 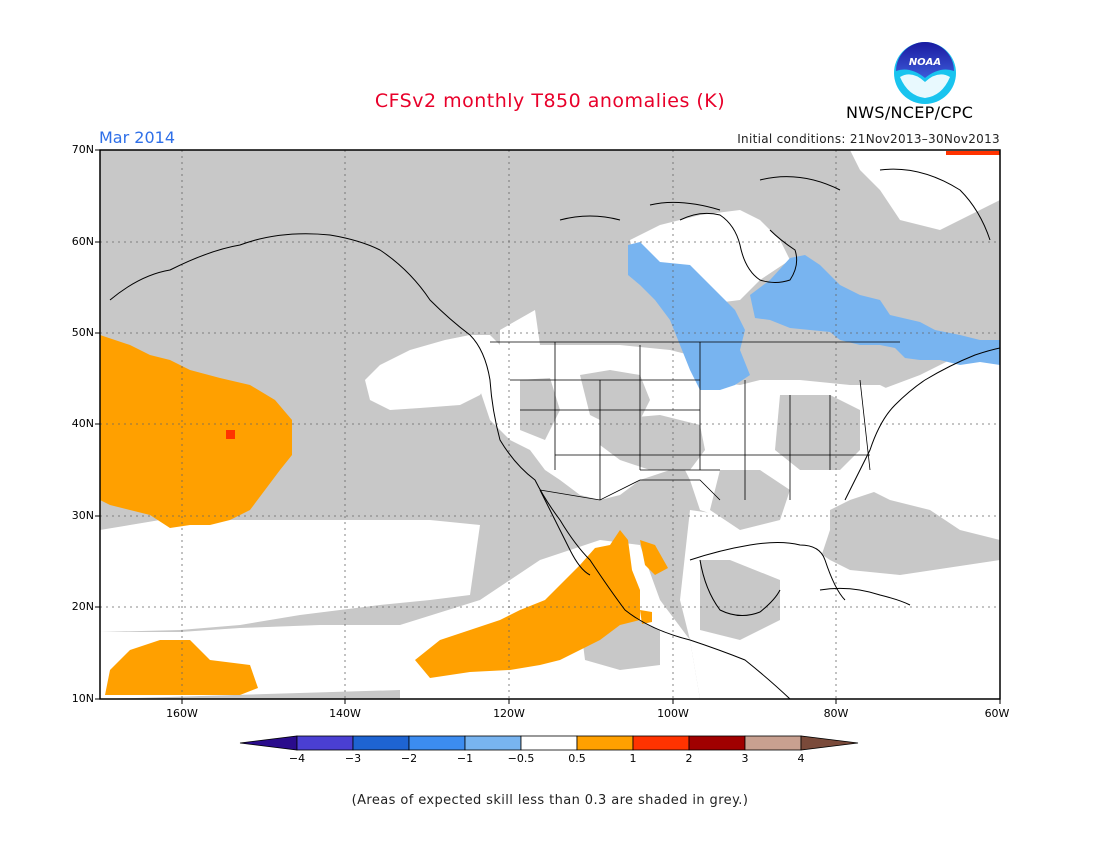 I want to click on cool-anomaly-regions, so click(x=814, y=316).